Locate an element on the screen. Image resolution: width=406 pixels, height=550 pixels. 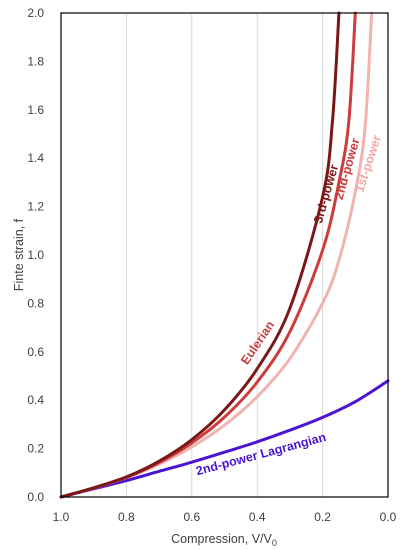
x-axis-title-main: Compression, V/V is located at coordinates (221, 539).